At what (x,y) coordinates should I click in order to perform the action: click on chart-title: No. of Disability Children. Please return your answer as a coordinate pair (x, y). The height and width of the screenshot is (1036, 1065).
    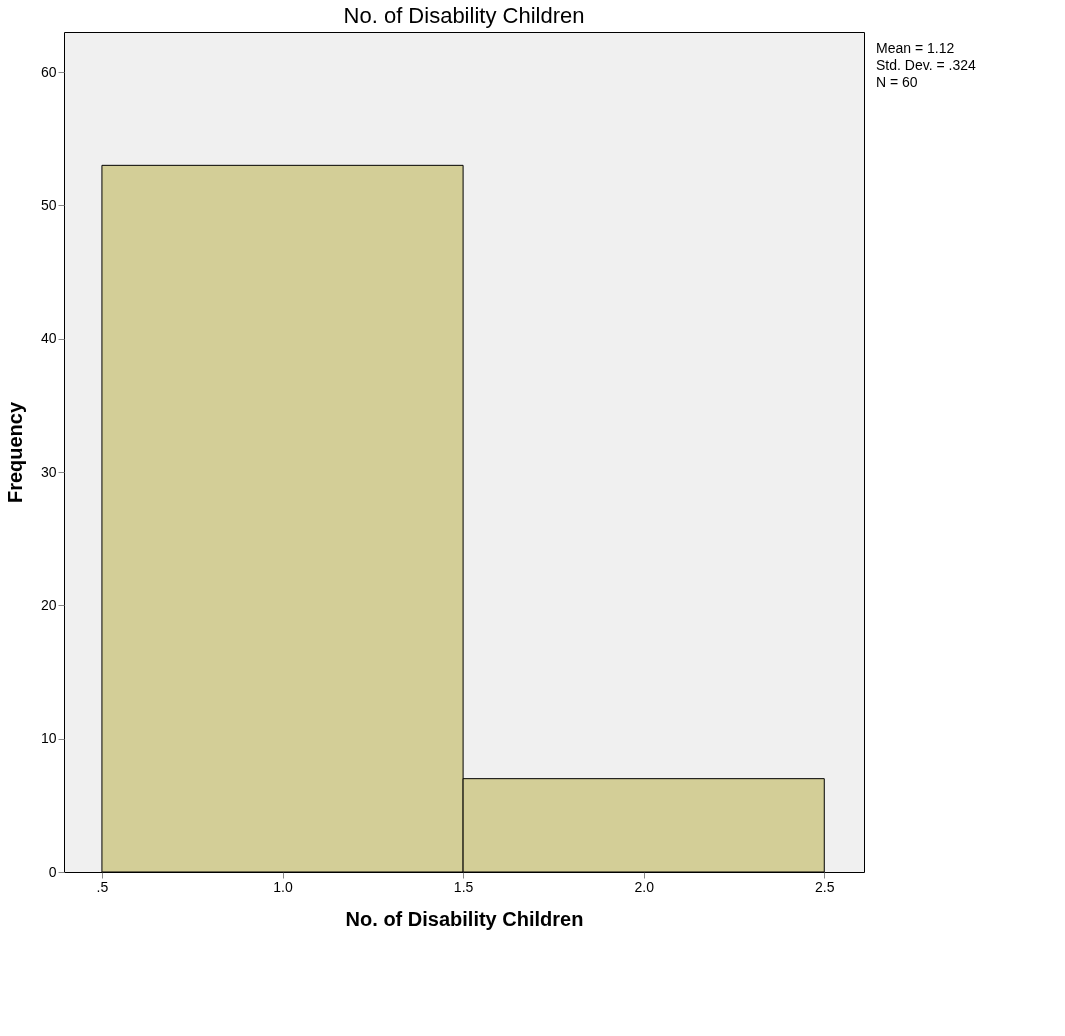
    Looking at the image, I should click on (464, 15).